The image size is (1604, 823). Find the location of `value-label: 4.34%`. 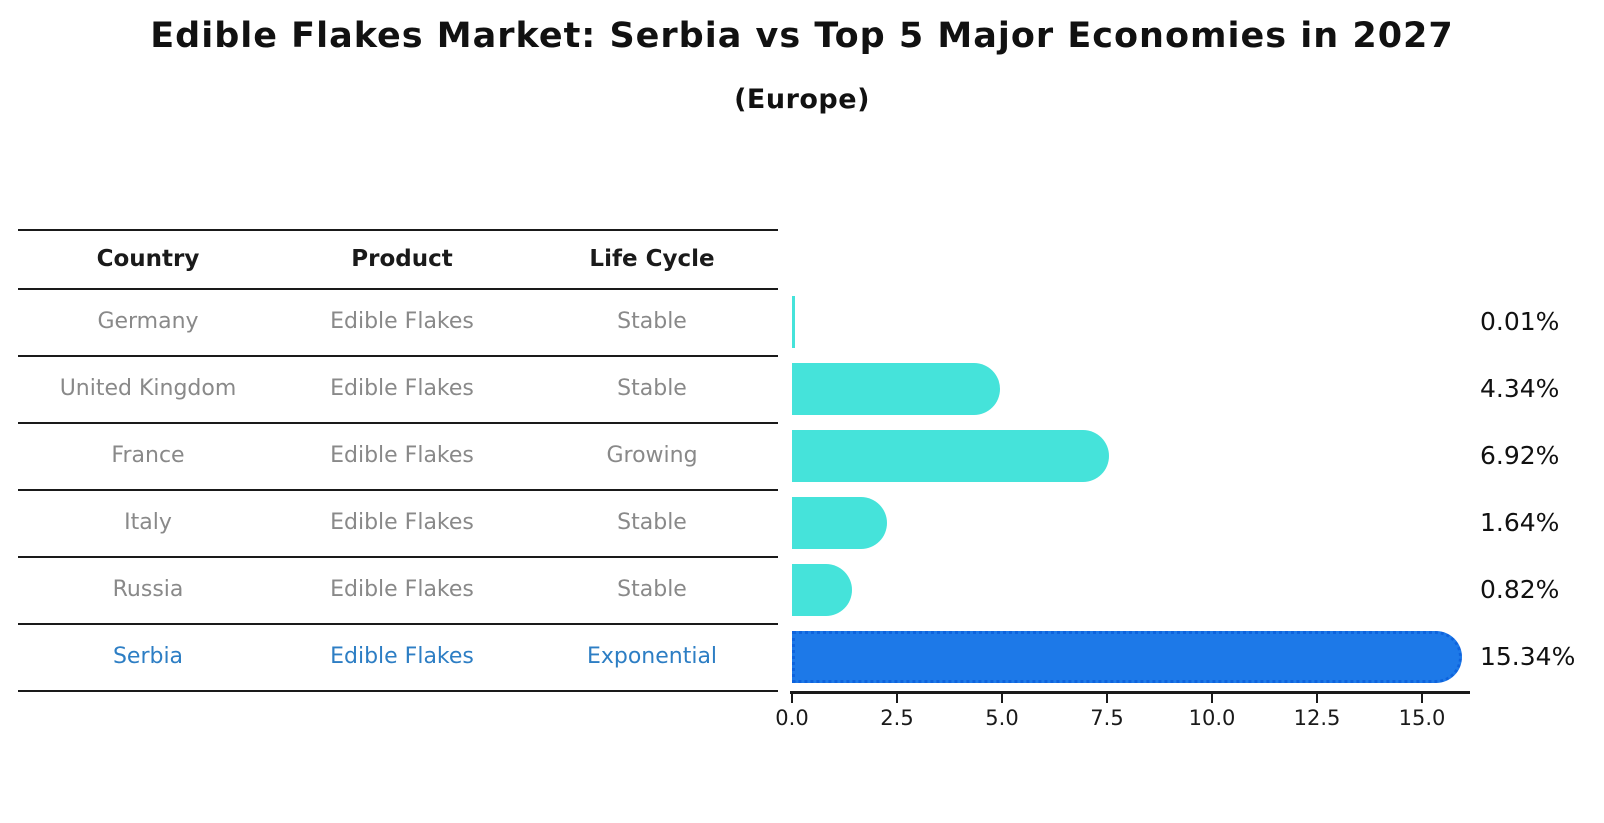

value-label: 4.34% is located at coordinates (1520, 388).